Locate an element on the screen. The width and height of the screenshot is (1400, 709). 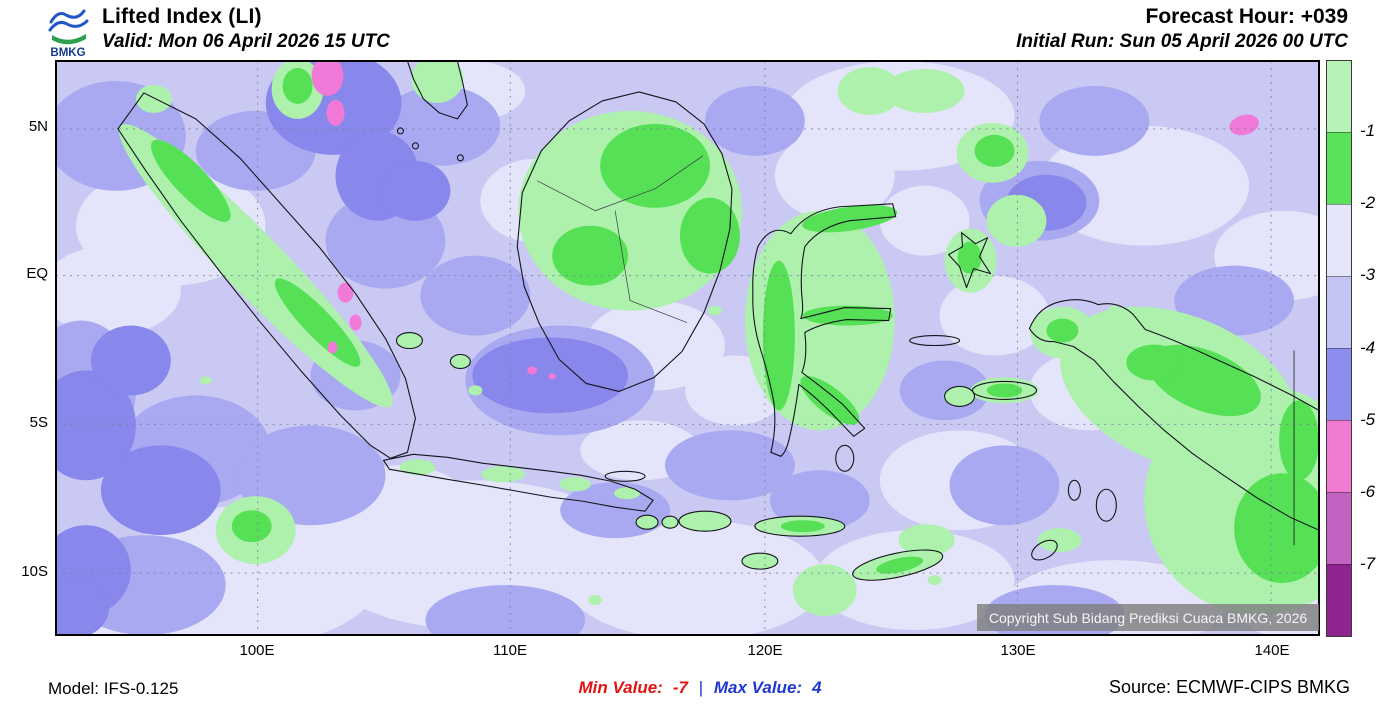
bmkg-logo-graphic: BMKG is located at coordinates (68, 34).